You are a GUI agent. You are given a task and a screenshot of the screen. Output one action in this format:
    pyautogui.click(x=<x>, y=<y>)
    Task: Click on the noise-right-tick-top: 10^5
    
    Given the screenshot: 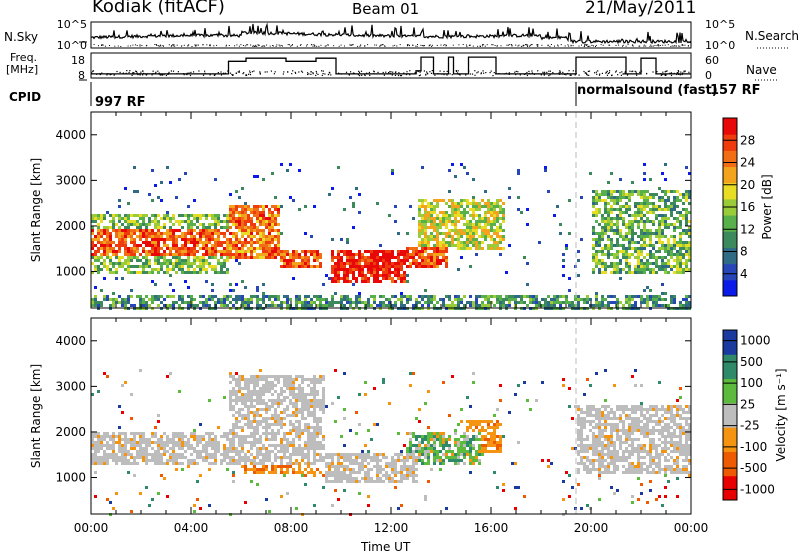 What is the action you would take?
    pyautogui.click(x=720, y=24)
    